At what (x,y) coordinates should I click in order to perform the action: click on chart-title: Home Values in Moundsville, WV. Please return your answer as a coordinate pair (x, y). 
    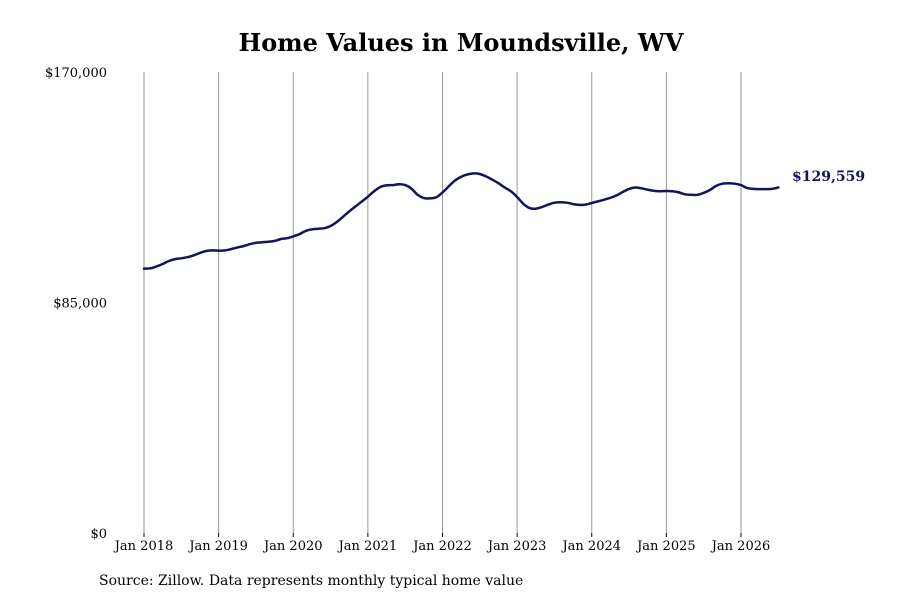
    Looking at the image, I should click on (461, 42).